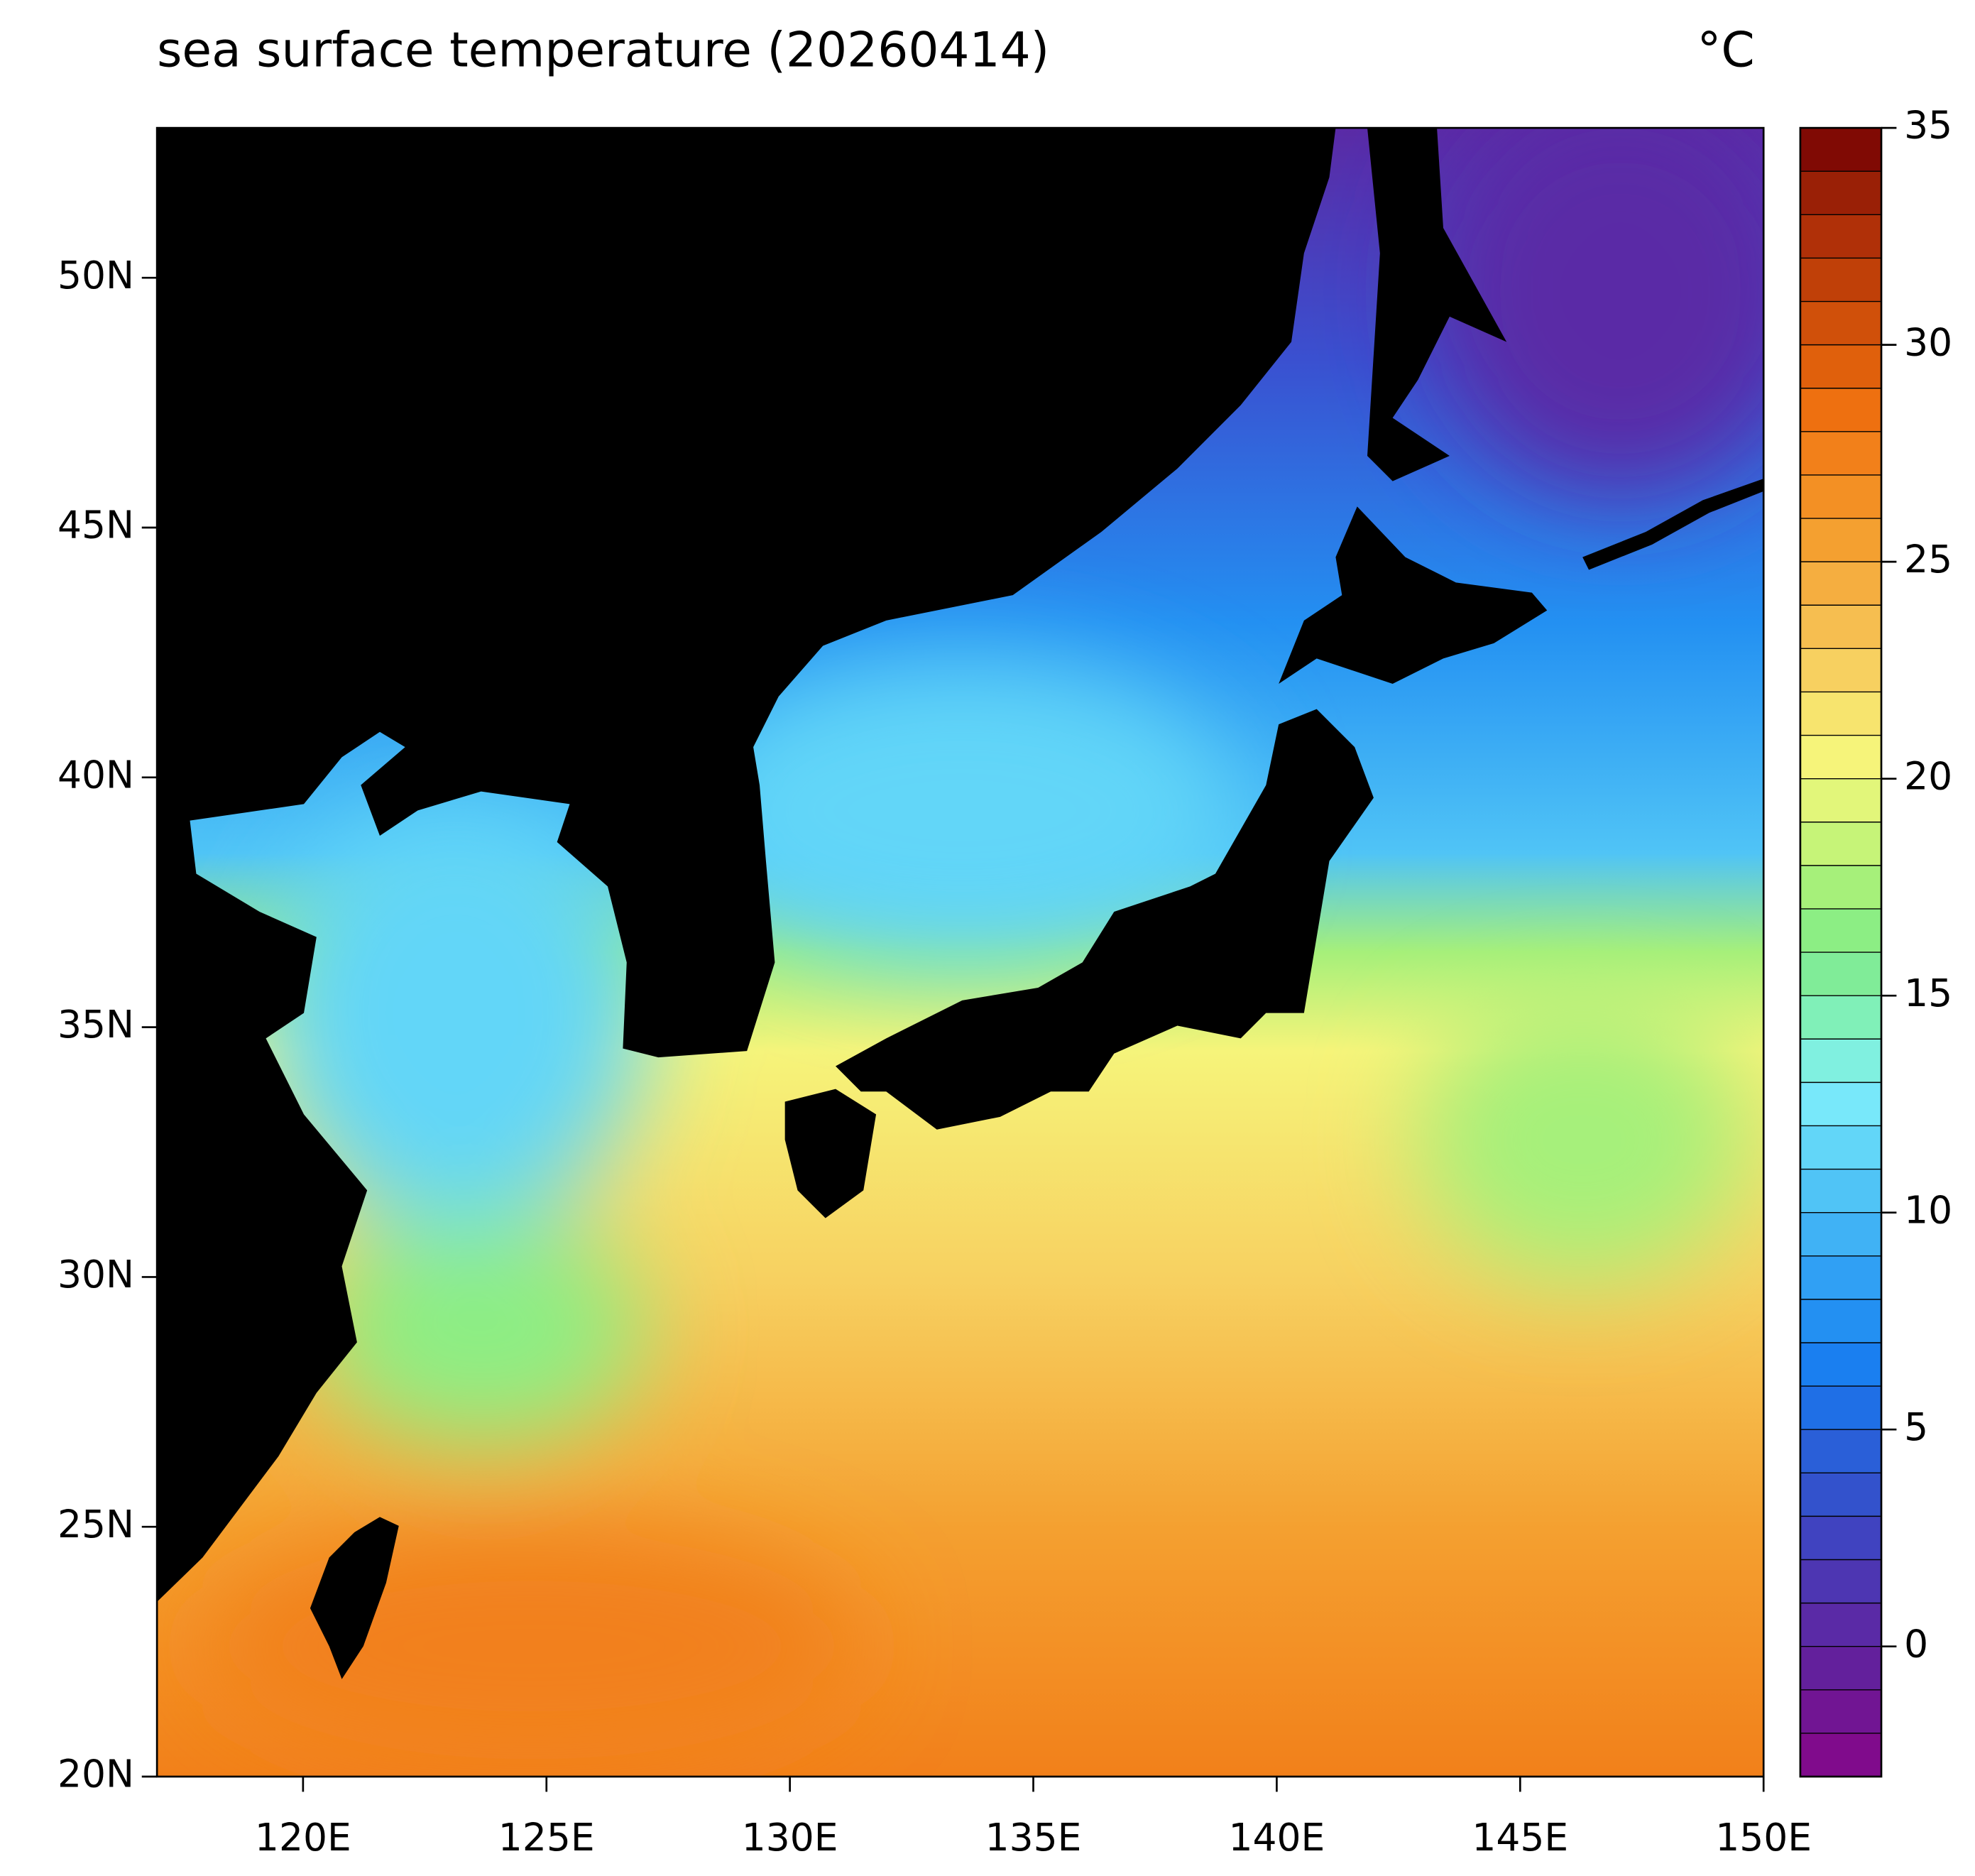 This screenshot has height=1876, width=1975. Describe the element at coordinates (831, 1153) in the screenshot. I see `kyushu` at that location.